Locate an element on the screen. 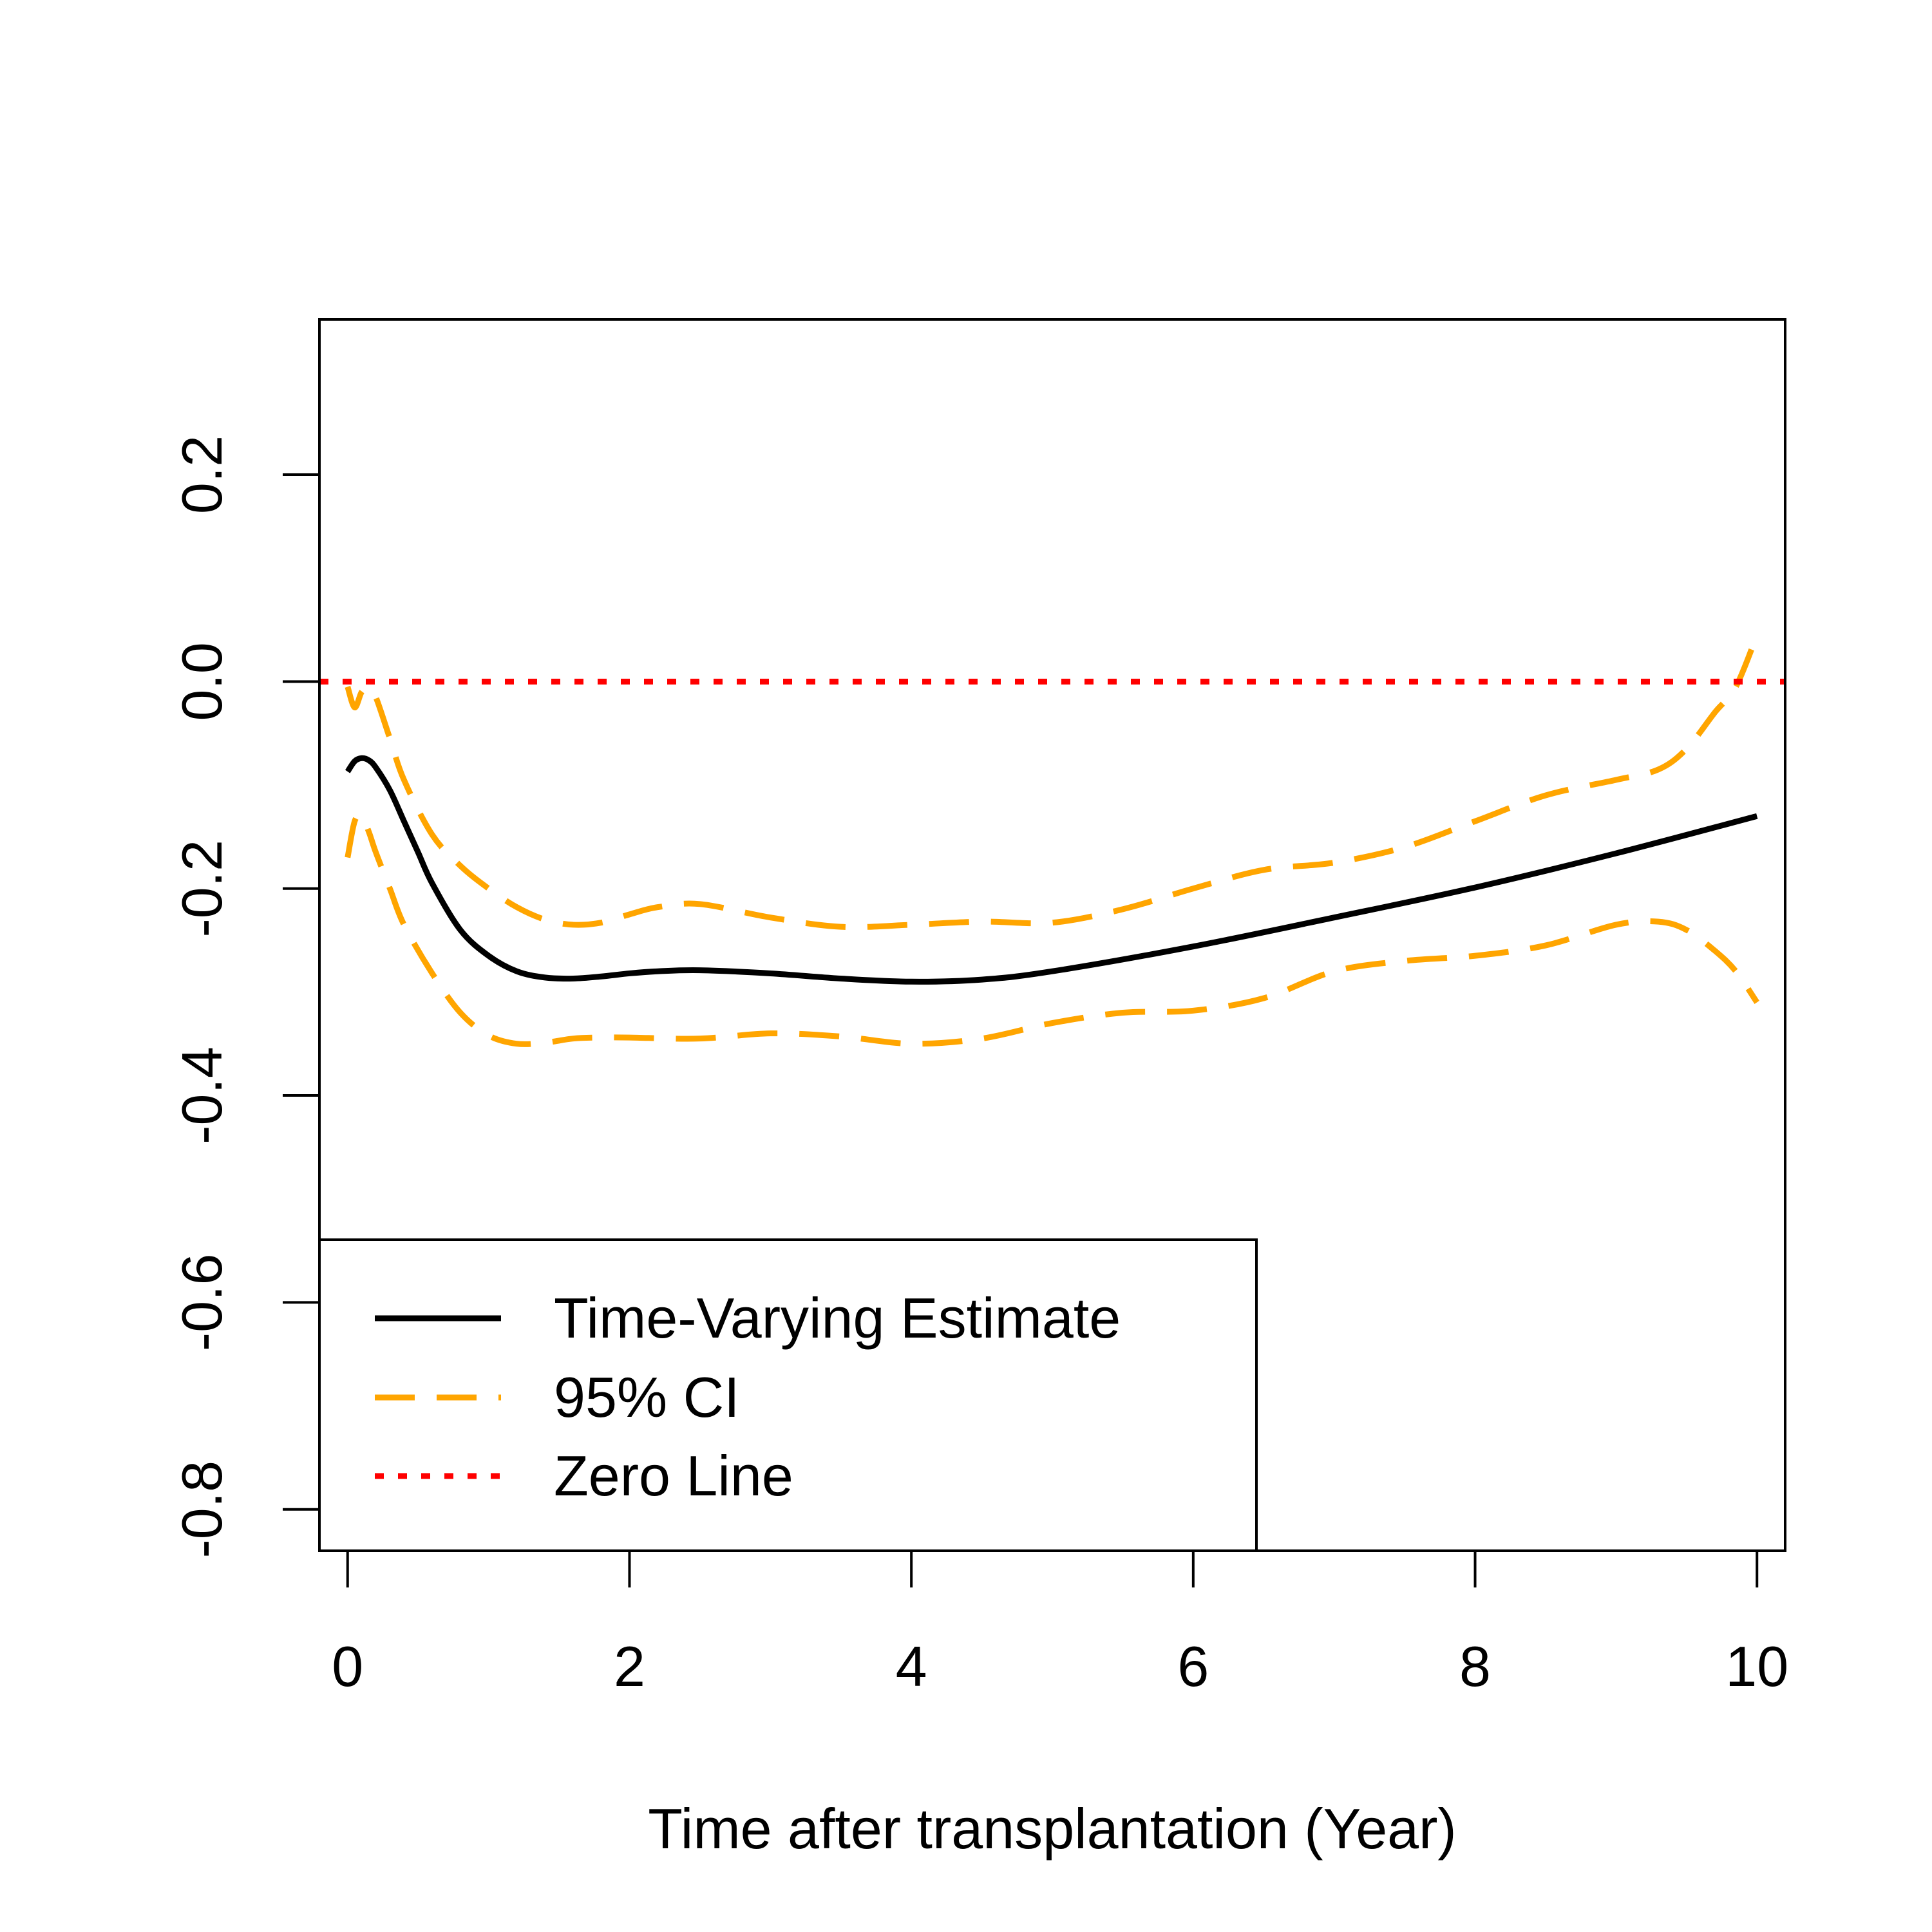 The height and width of the screenshot is (1932, 1932). series-estimate-line is located at coordinates (1051, 870).